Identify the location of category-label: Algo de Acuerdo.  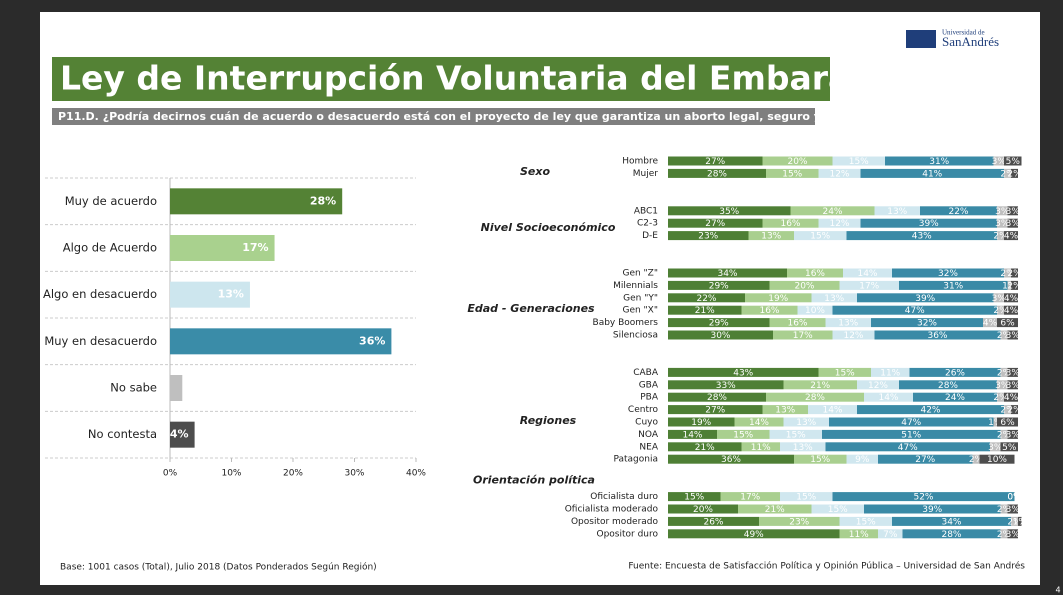
(110, 248).